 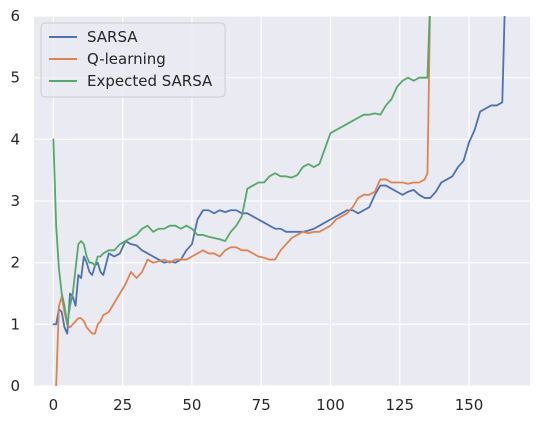 What do you see at coordinates (122, 405) in the screenshot?
I see `x-tick-label: 25` at bounding box center [122, 405].